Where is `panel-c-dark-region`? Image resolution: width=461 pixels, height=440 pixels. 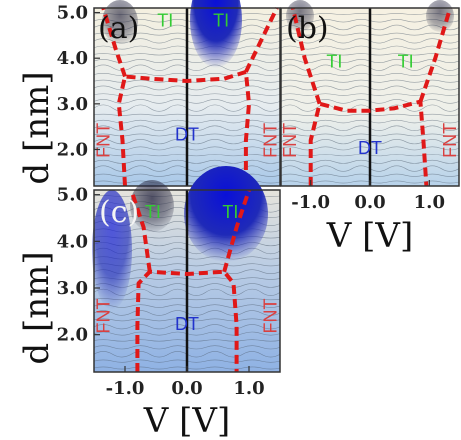
panel-c-dark-region is located at coordinates (152, 206).